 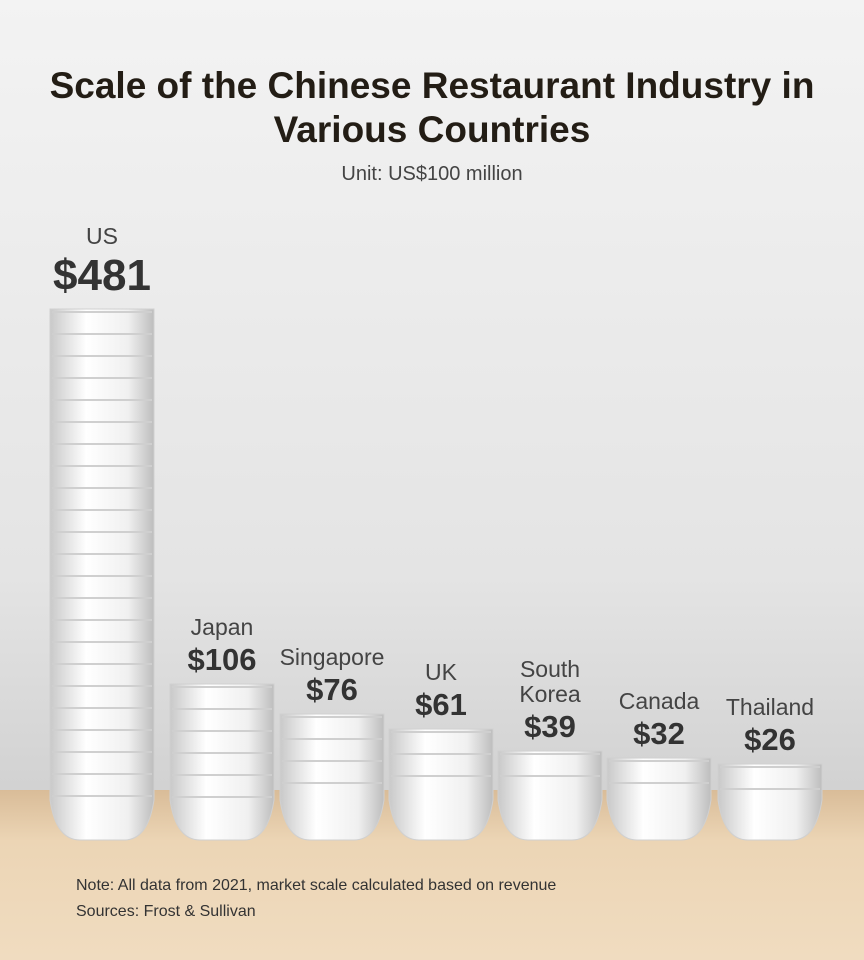 I want to click on category-label: Singapore, so click(x=332, y=657).